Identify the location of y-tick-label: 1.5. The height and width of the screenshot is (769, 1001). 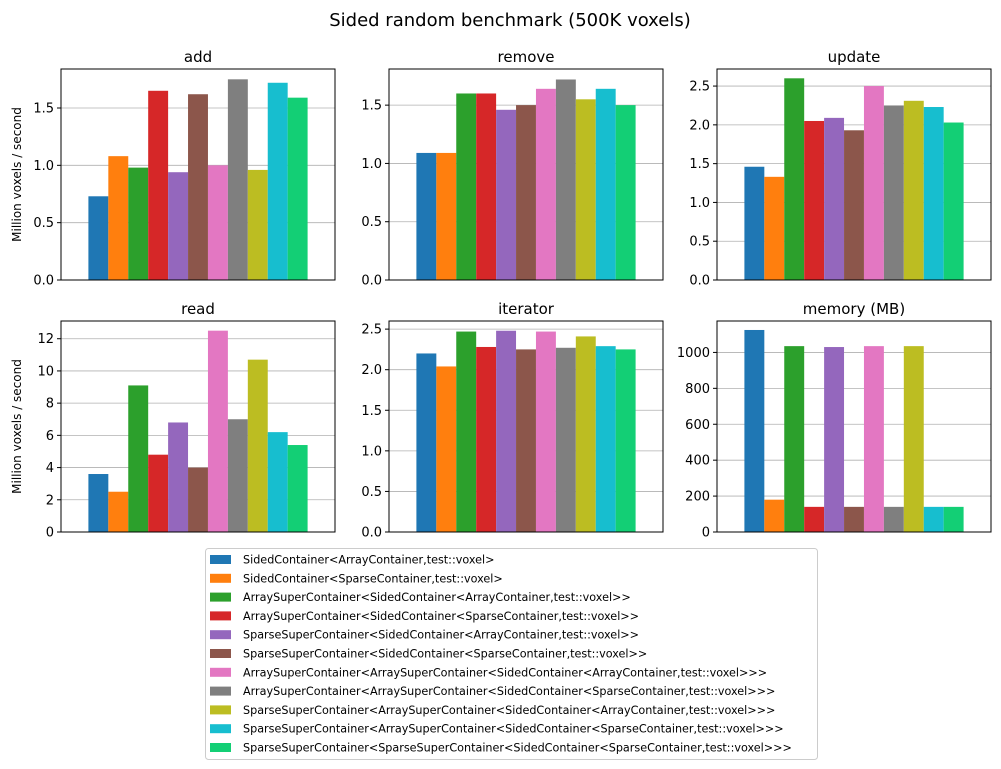
(43, 108).